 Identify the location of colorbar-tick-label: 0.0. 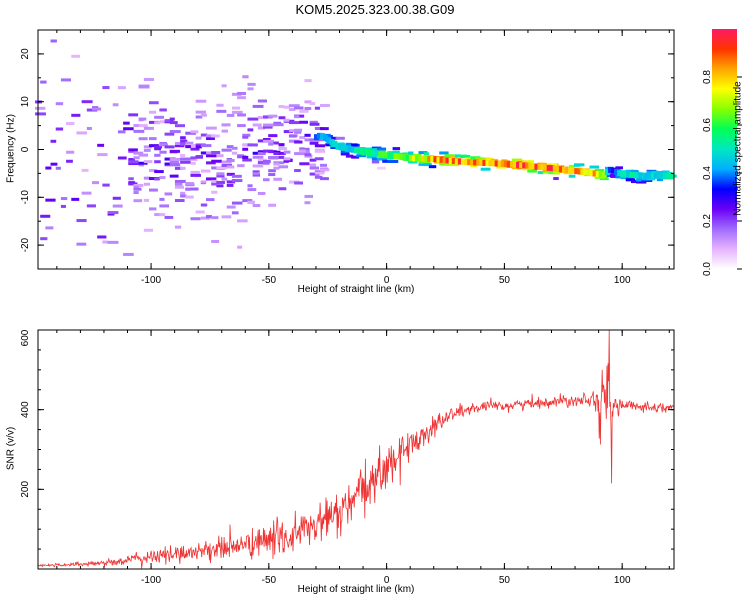
(707, 269).